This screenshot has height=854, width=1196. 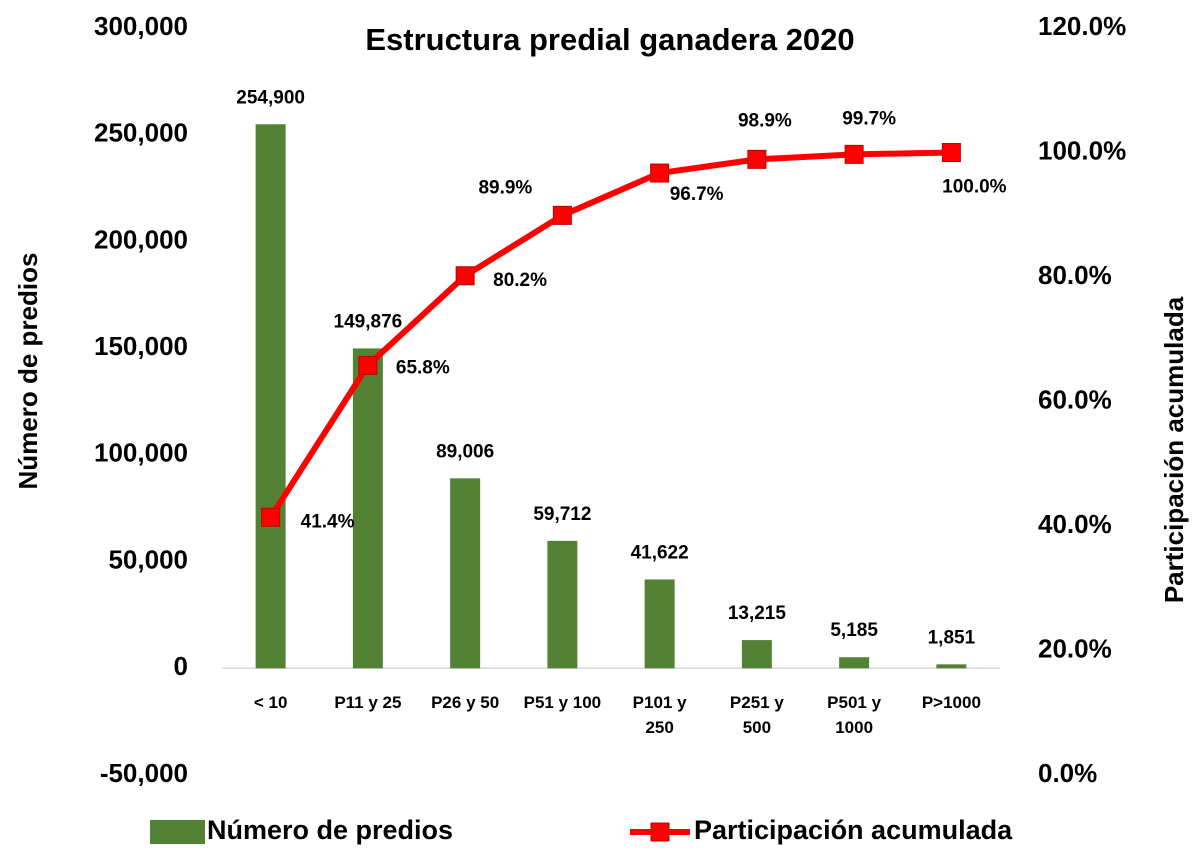 What do you see at coordinates (562, 703) in the screenshot?
I see `x-tick-label: P51 y 100` at bounding box center [562, 703].